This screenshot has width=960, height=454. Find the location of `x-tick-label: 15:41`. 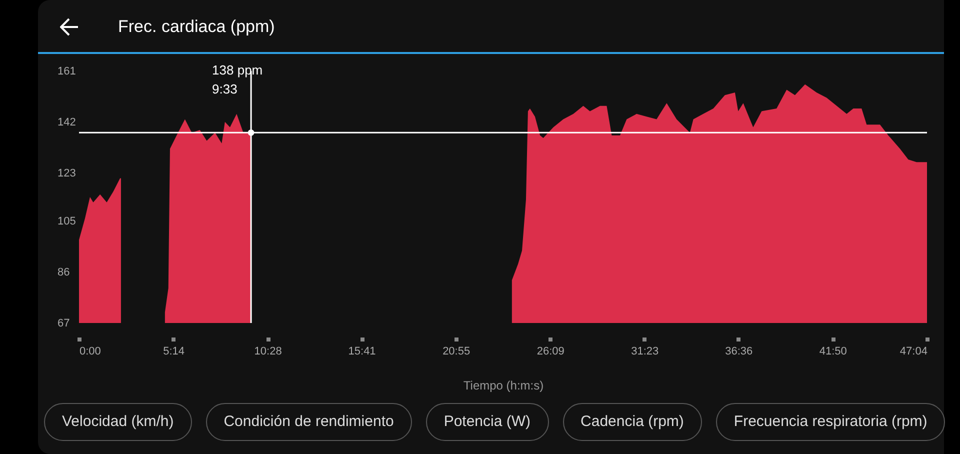

x-tick-label: 15:41 is located at coordinates (362, 352).